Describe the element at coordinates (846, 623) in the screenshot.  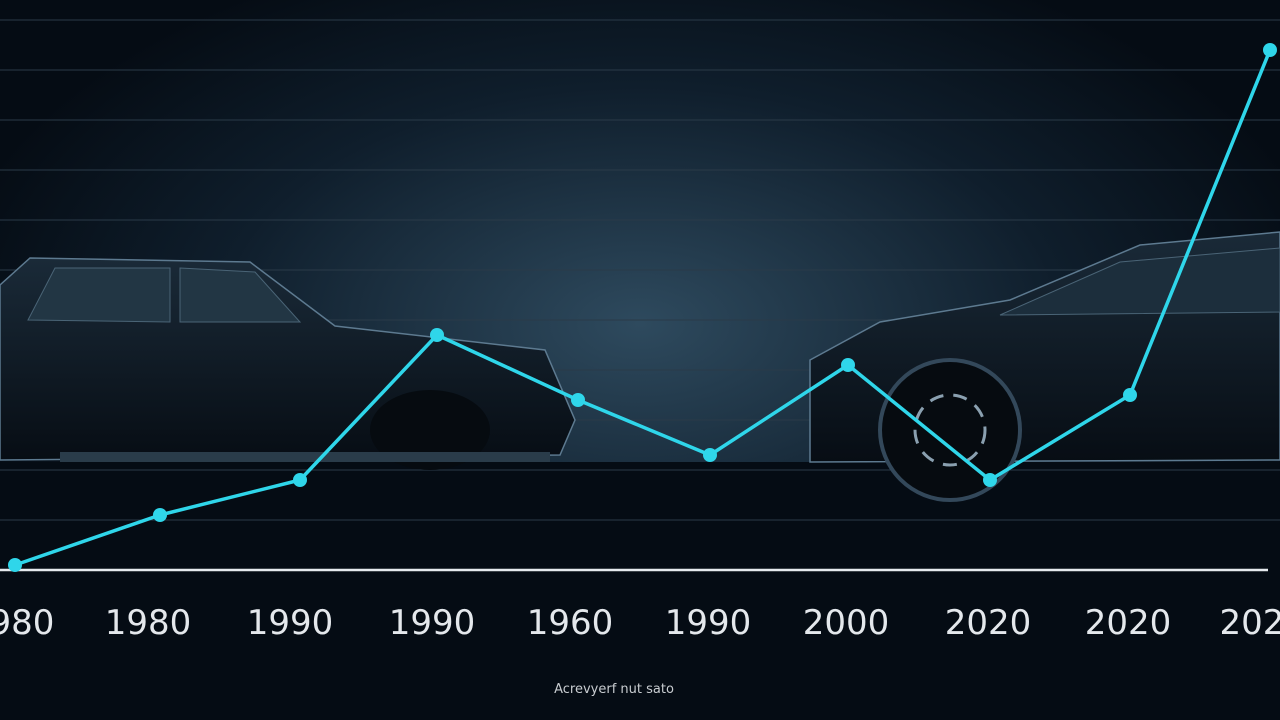
I see `x-tick-label: 2000` at that location.